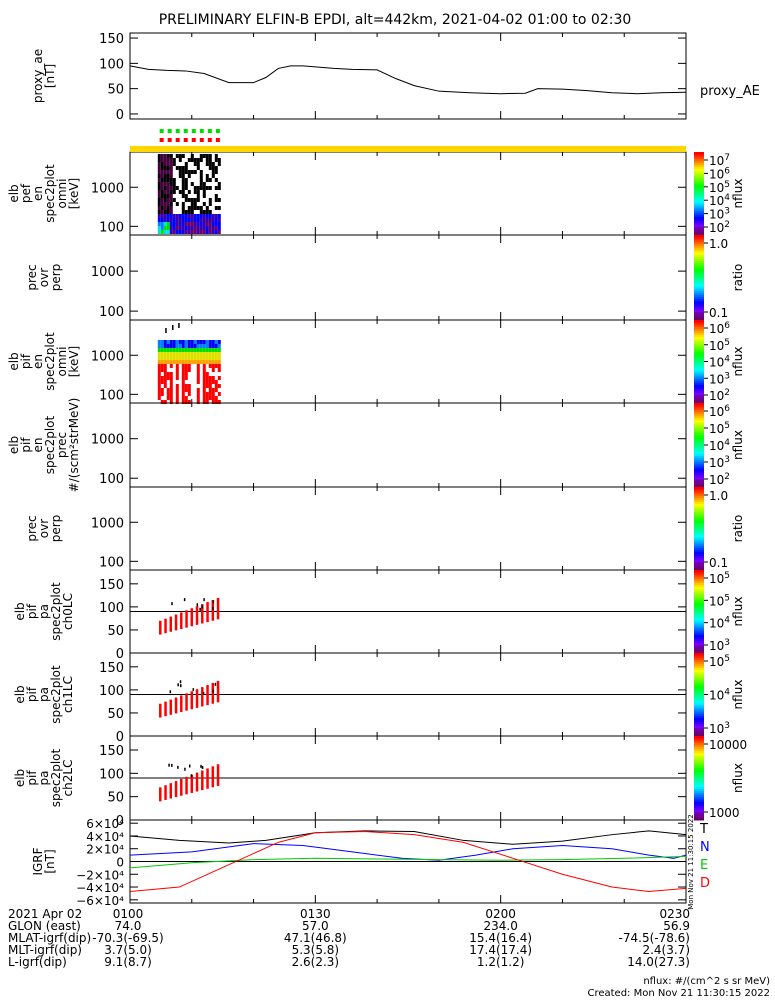 This screenshot has height=1004, width=775. What do you see at coordinates (408, 862) in the screenshot?
I see `series-line-E` at bounding box center [408, 862].